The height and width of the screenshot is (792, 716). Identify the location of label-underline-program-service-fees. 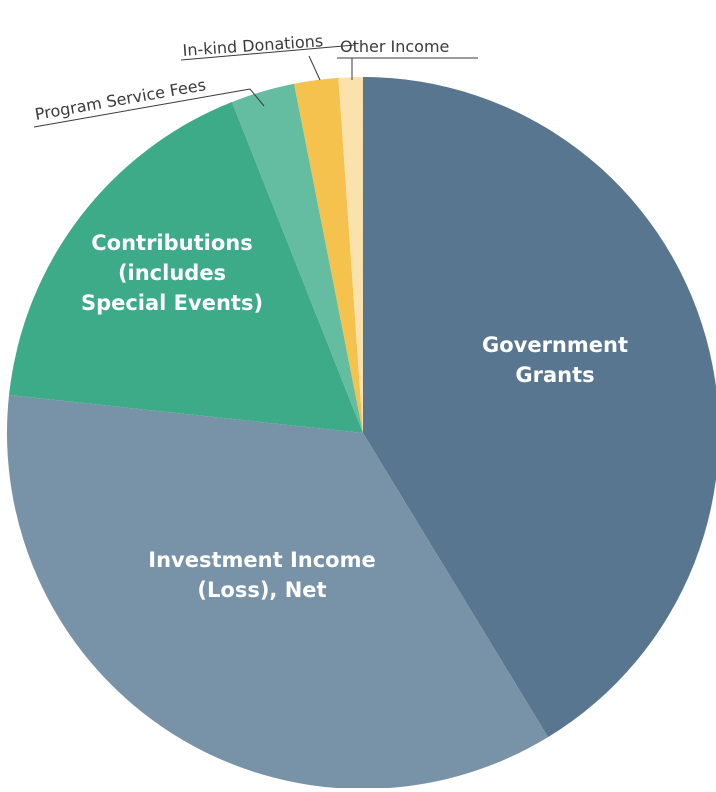
(142, 108).